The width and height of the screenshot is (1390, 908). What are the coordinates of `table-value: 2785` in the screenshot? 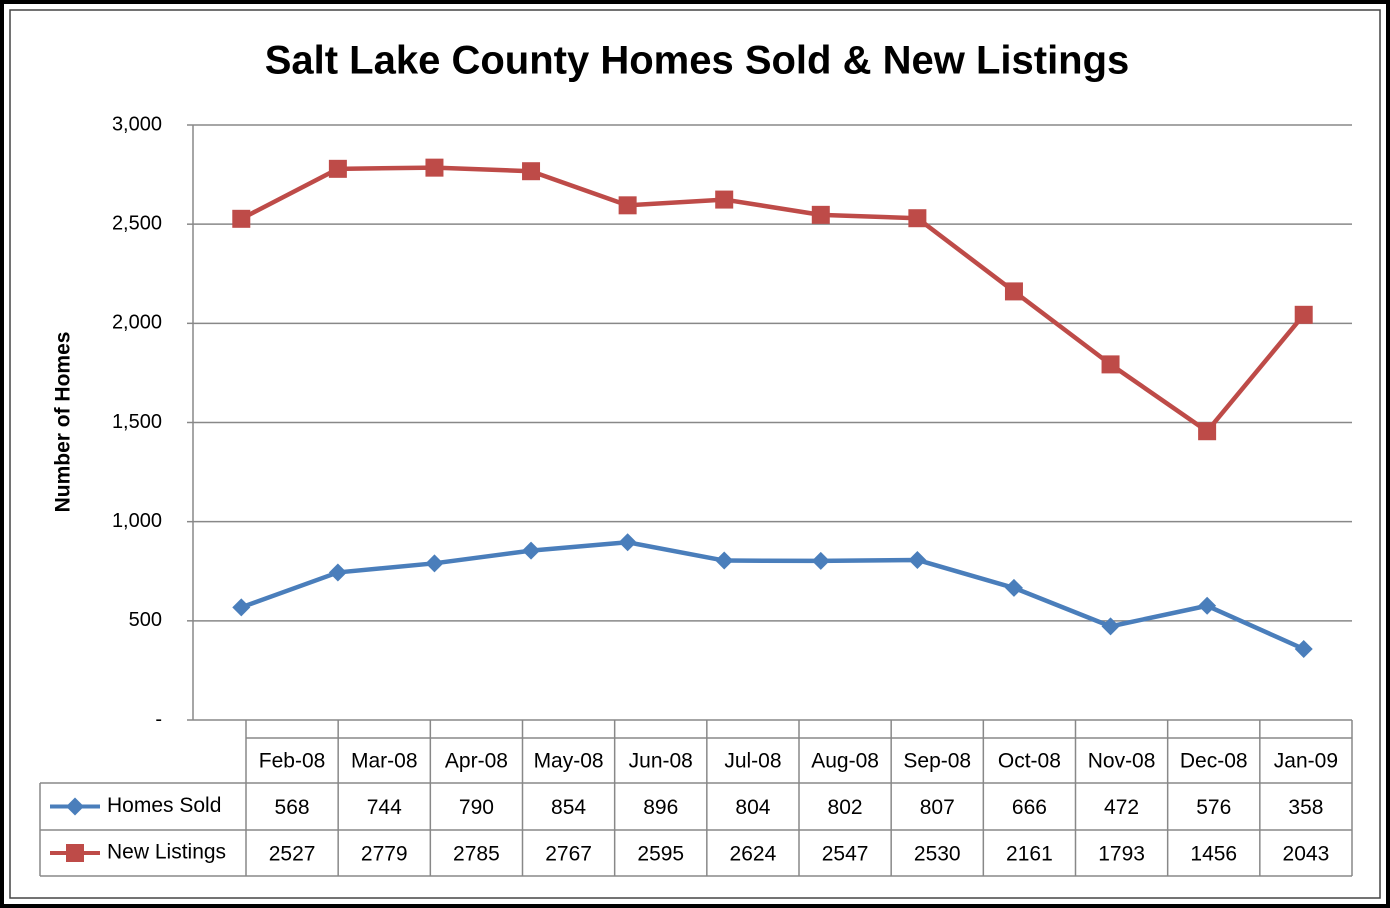 It's located at (476, 854).